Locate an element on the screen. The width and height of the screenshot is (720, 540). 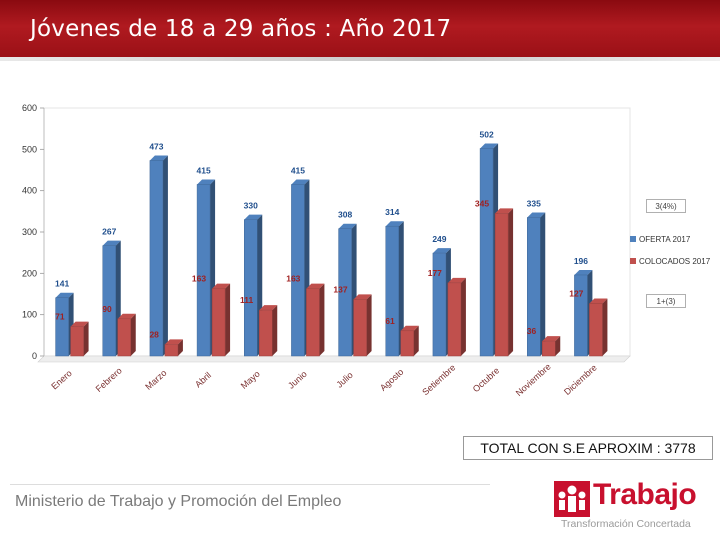
colocados-bar-diciembre is located at coordinates (596, 330).